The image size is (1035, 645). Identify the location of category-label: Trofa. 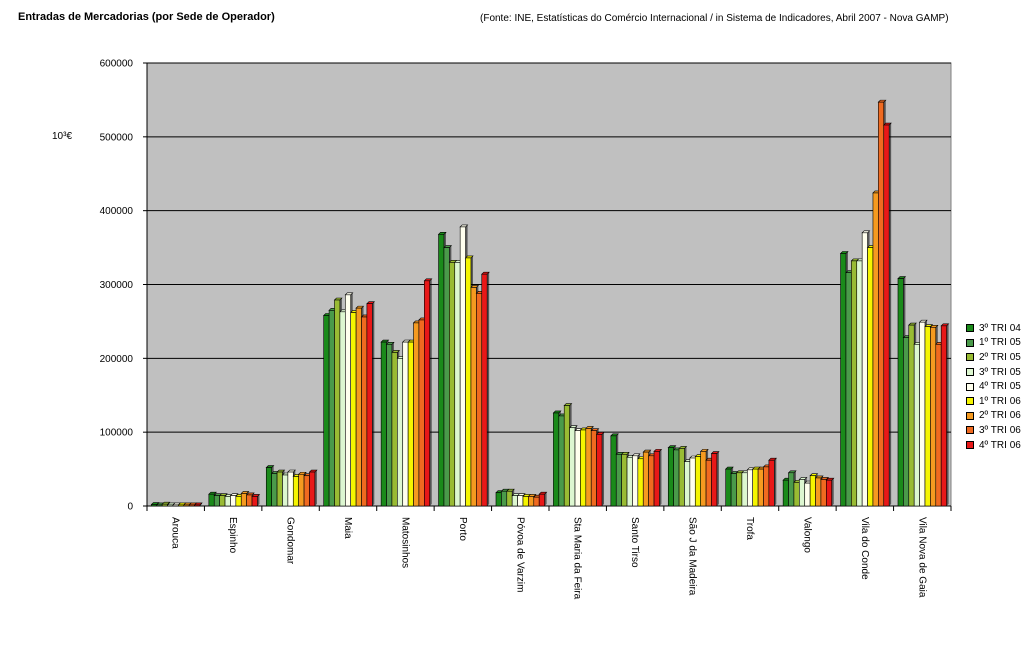
(749, 528).